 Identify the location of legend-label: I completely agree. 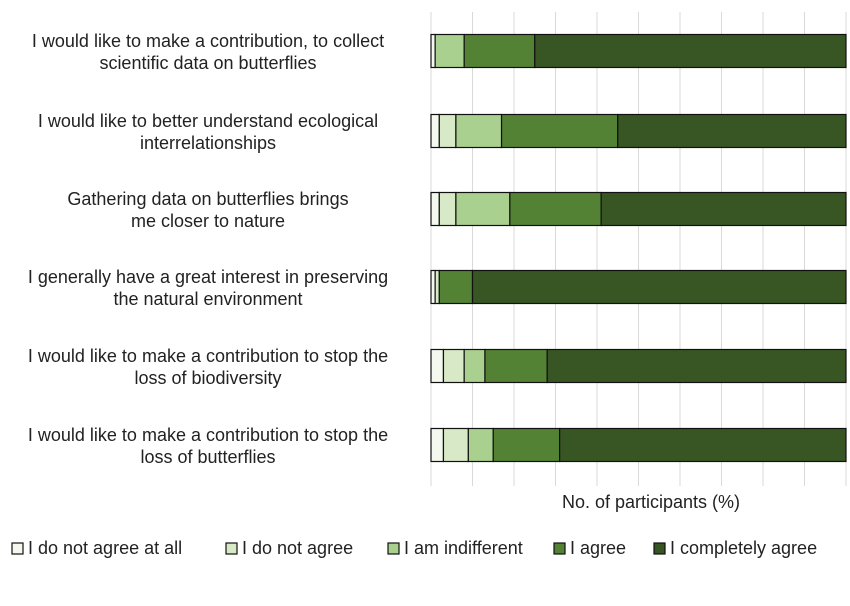
(743, 548).